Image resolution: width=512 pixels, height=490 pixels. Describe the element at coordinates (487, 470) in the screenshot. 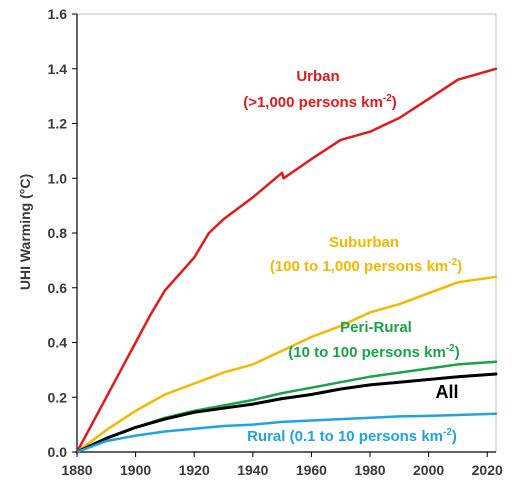

I see `x-tick-label: 2020` at that location.